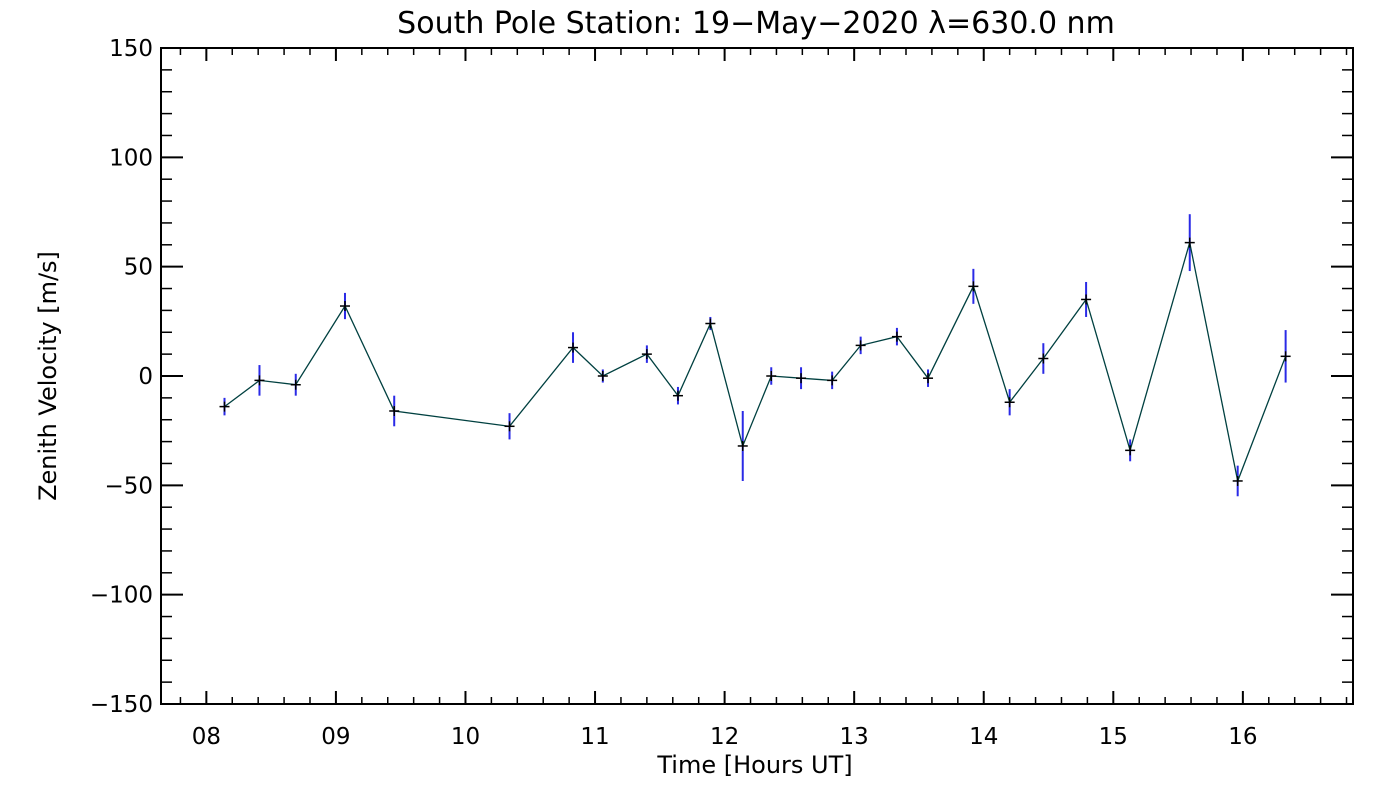 The width and height of the screenshot is (1400, 800). Describe the element at coordinates (335, 737) in the screenshot. I see `x-tick-label: 09` at that location.